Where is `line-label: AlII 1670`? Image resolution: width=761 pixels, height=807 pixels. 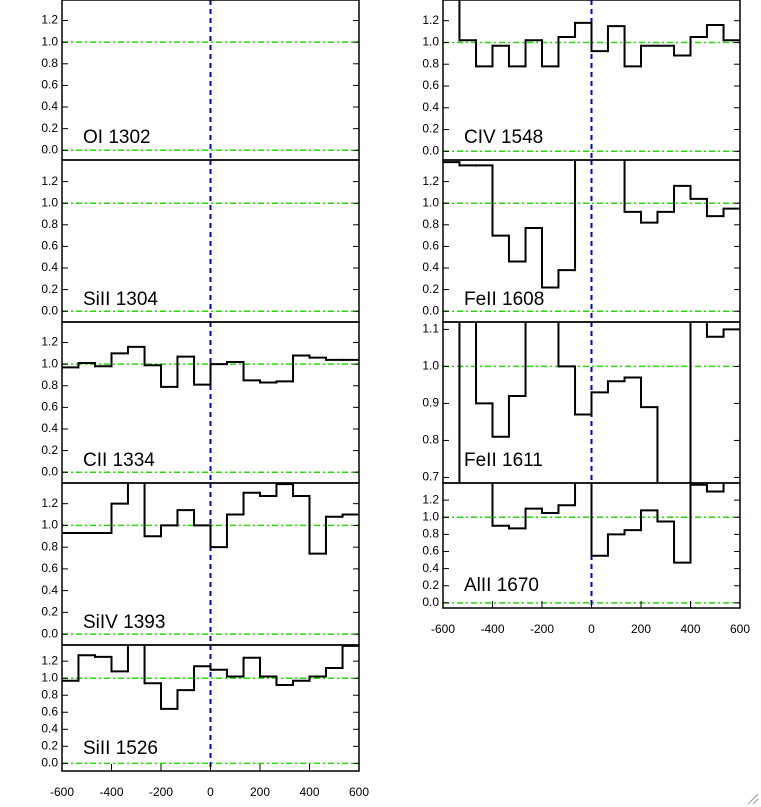 line-label: AlII 1670 is located at coordinates (501, 585).